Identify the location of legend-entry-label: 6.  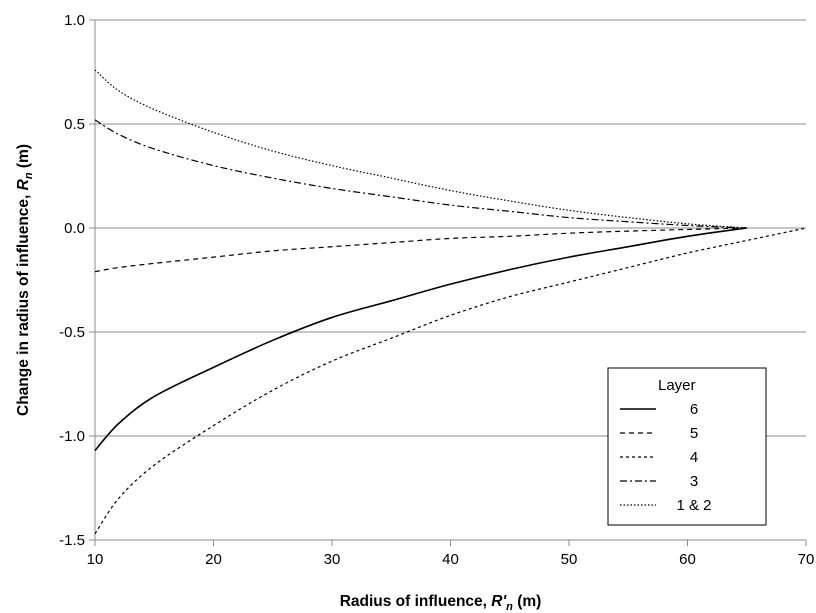
(694, 409).